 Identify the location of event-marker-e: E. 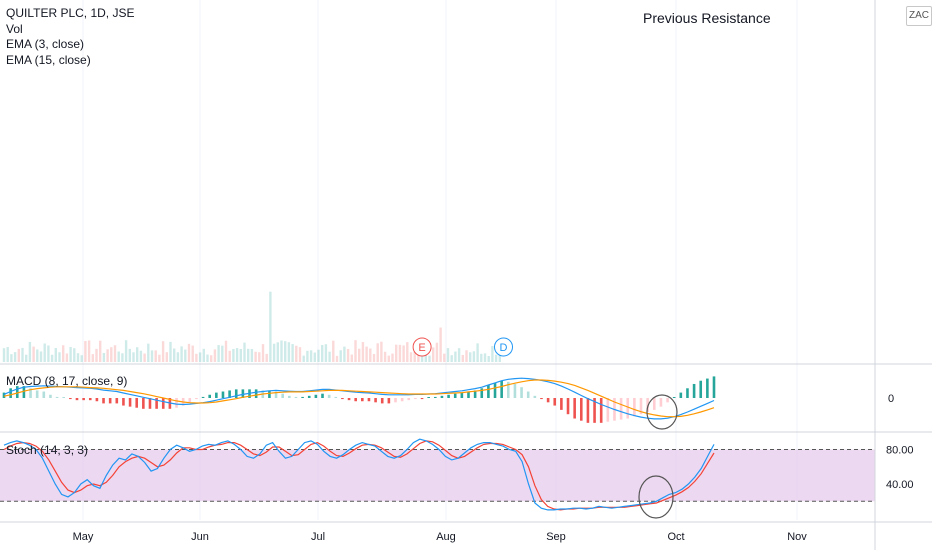
(421, 348).